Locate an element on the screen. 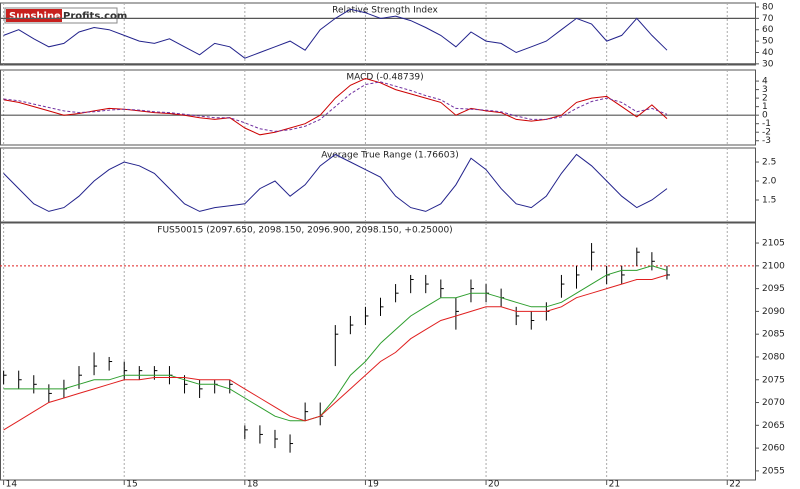  y-tick-label: 2065 is located at coordinates (773, 426).